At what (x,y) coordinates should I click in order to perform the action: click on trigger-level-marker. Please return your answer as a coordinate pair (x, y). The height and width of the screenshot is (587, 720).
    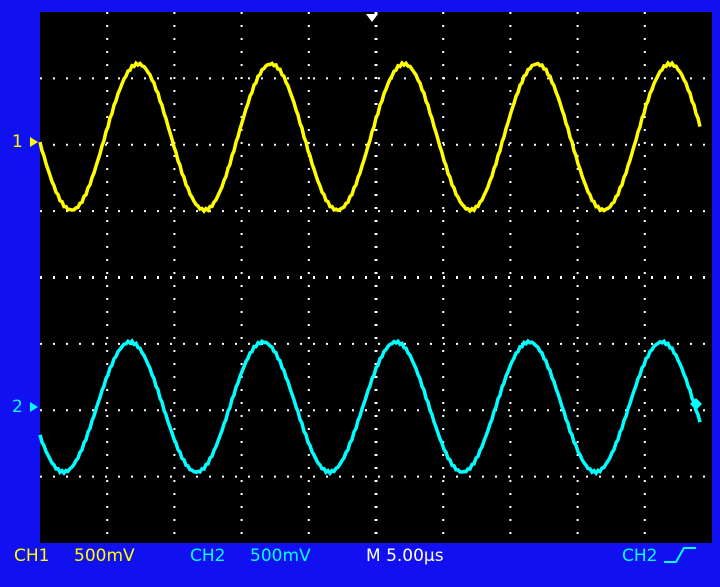
    Looking at the image, I should click on (696, 404).